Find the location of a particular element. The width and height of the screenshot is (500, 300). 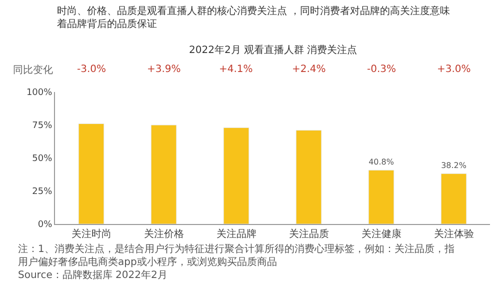

text: +3.9% is located at coordinates (164, 69).